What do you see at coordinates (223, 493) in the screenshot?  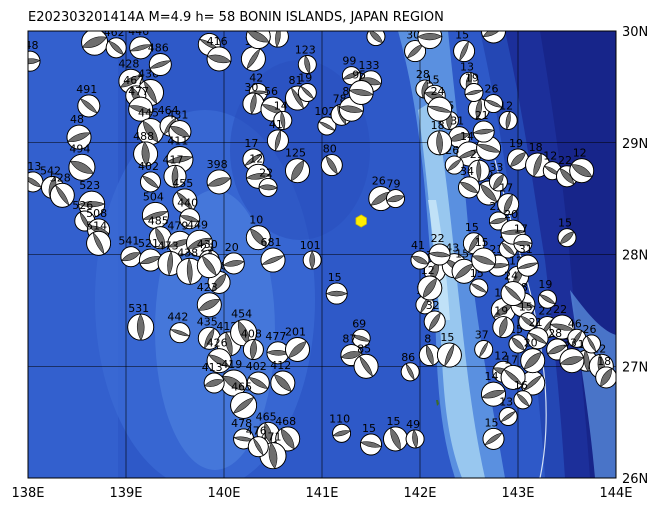 I see `longitude-tick-label: 140E` at bounding box center [223, 493].